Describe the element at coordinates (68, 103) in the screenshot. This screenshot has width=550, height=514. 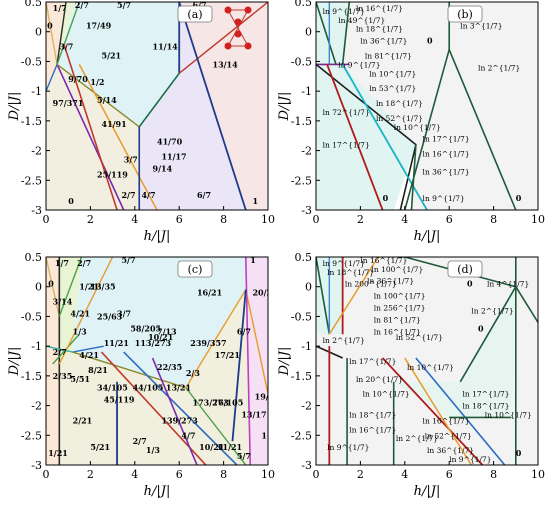
I see `region-label: 97/371` at that location.